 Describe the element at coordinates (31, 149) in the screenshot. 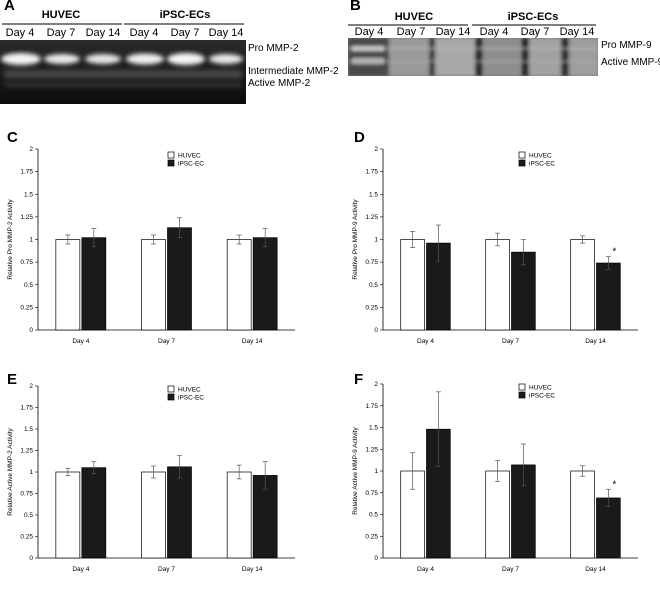

I see `chart-c-ytick-label: 2` at that location.